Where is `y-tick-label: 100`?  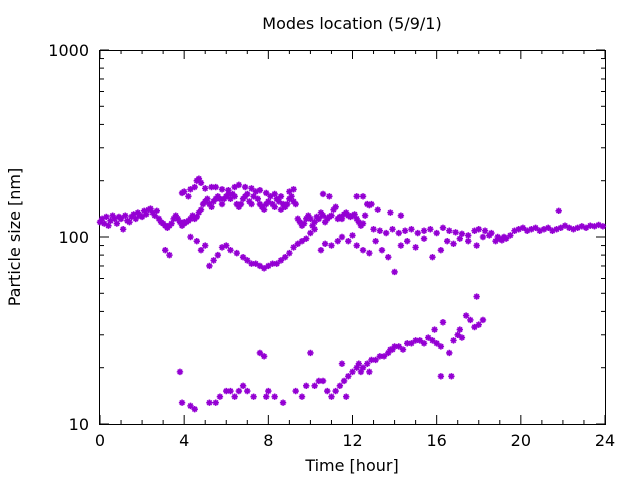
y-tick-label: 100 is located at coordinates (73, 237).